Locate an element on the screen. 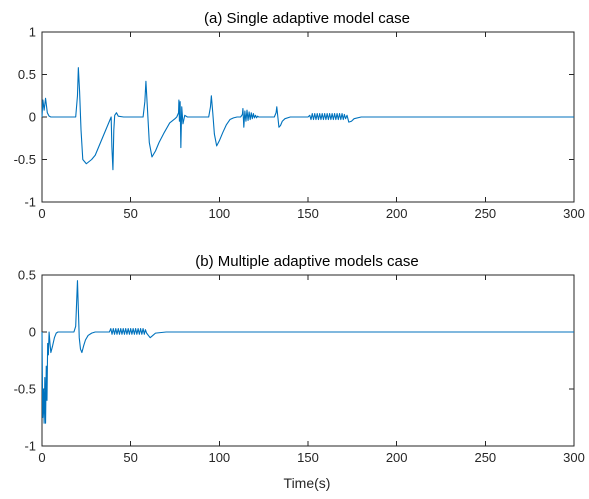 The image size is (589, 499). panel-b-x-tick-label: 200 is located at coordinates (397, 457).